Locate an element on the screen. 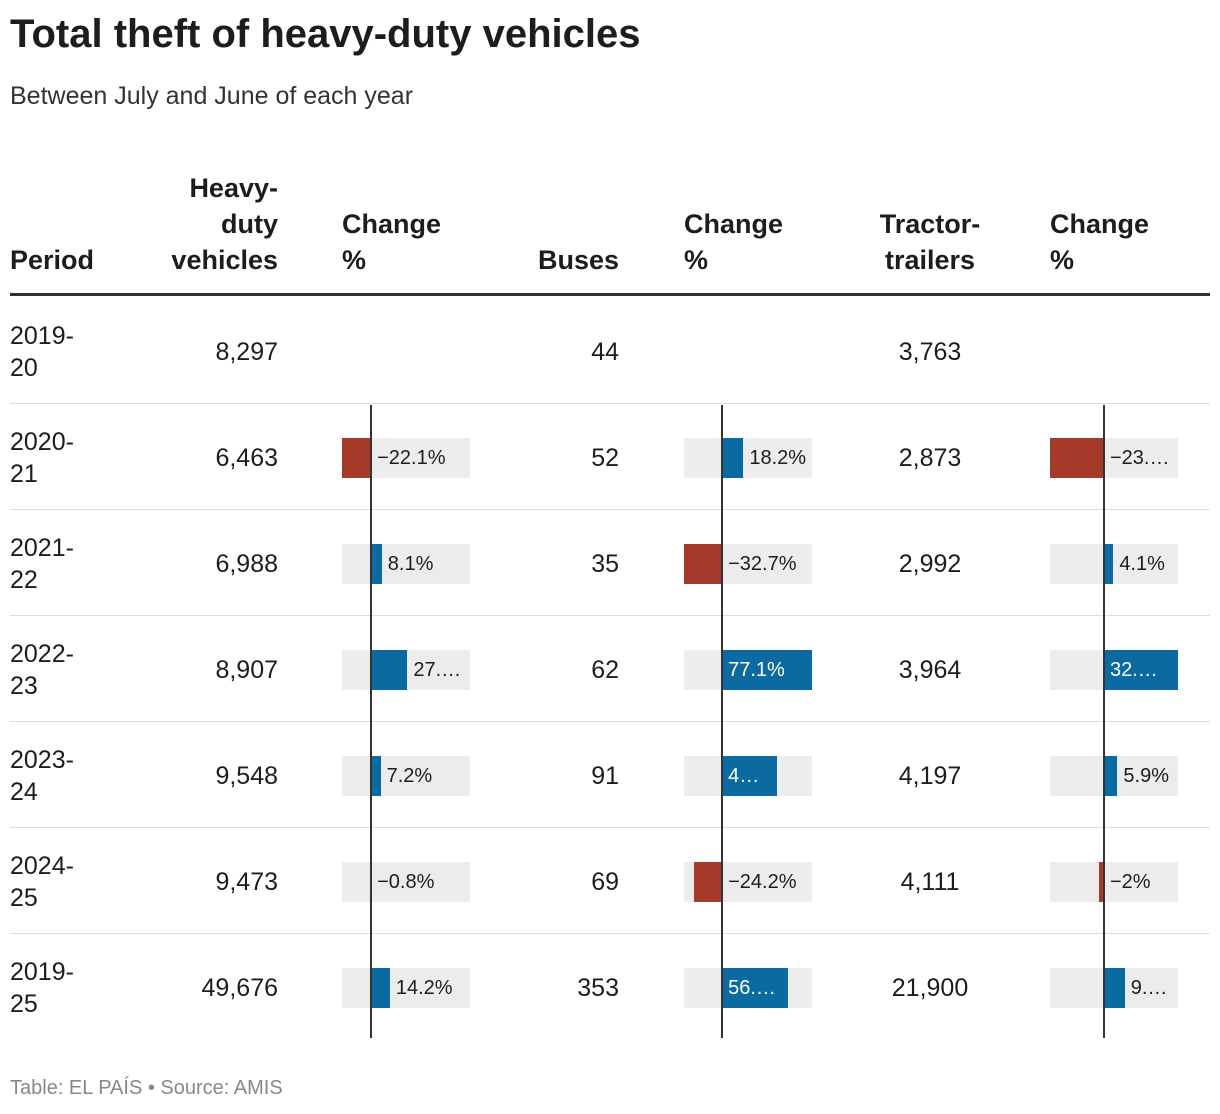 The image size is (1220, 1114). number-cell: 4,111 is located at coordinates (930, 882).